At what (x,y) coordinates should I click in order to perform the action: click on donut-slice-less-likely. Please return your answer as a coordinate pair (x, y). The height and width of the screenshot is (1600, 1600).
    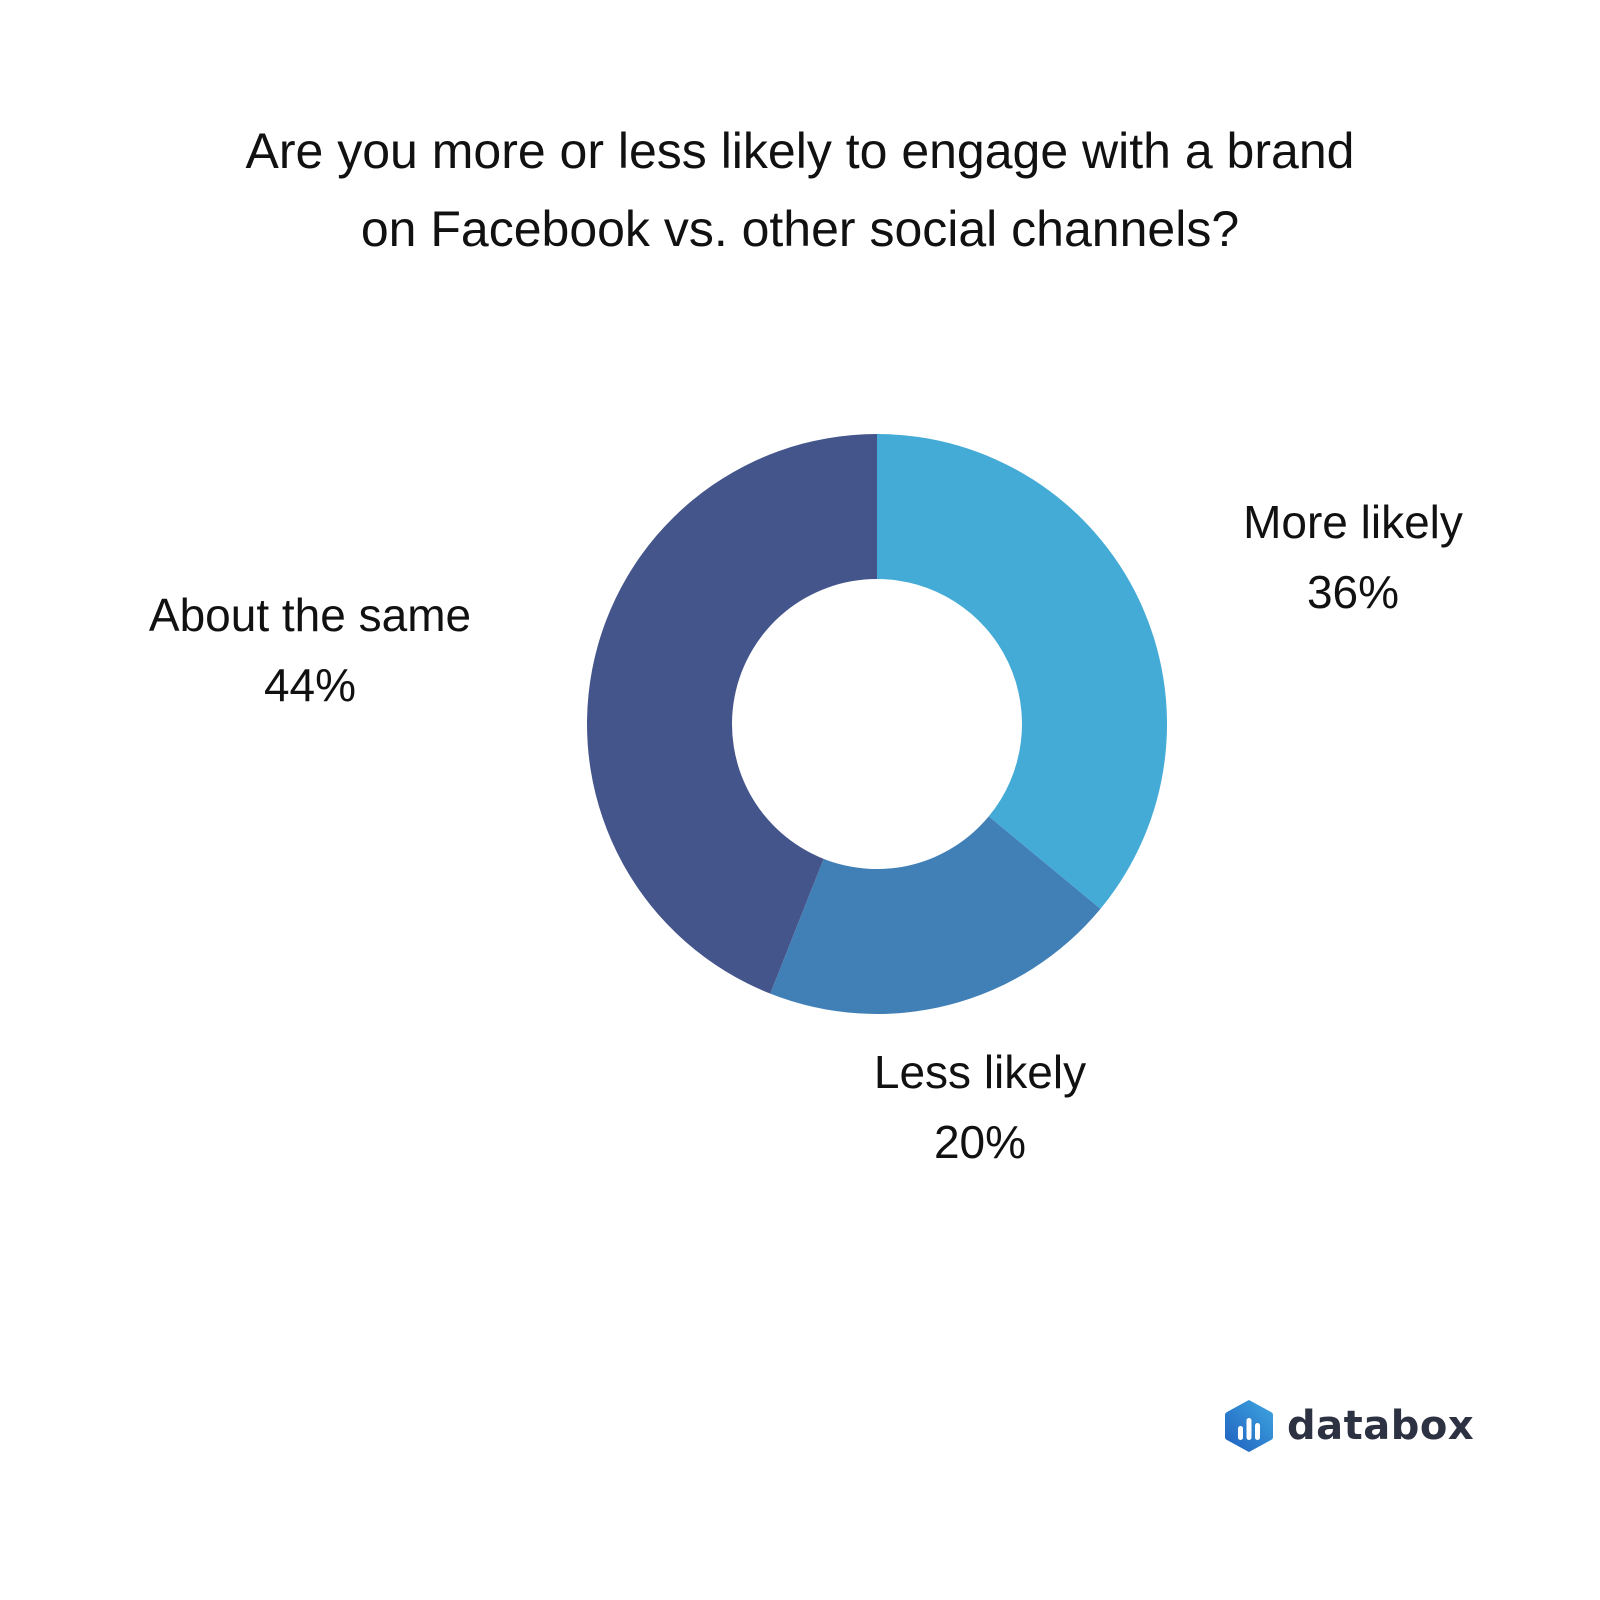
    Looking at the image, I should click on (935, 915).